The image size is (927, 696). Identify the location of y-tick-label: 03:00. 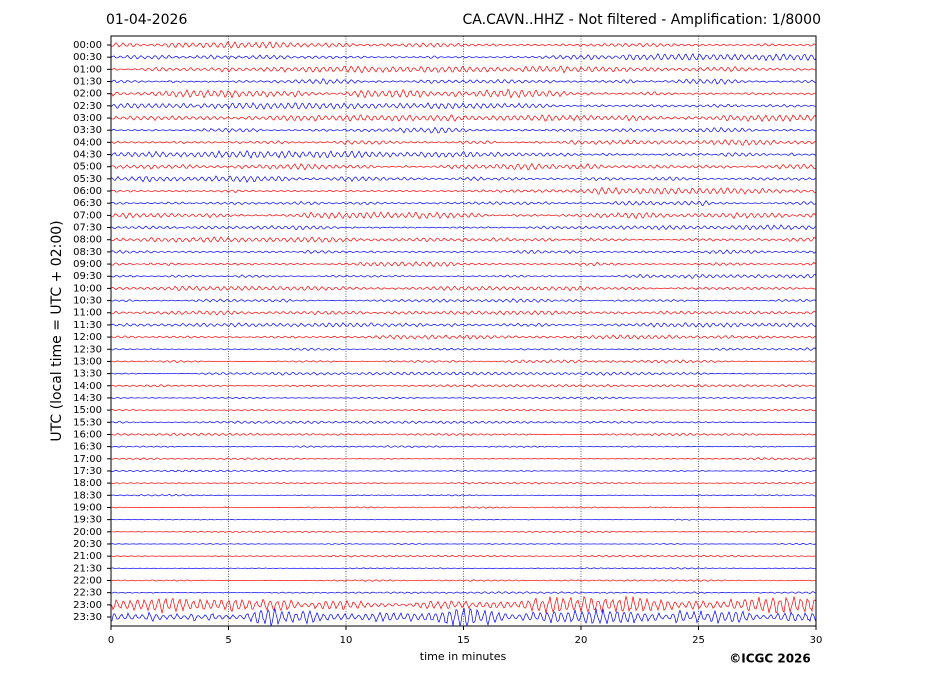
(87, 118).